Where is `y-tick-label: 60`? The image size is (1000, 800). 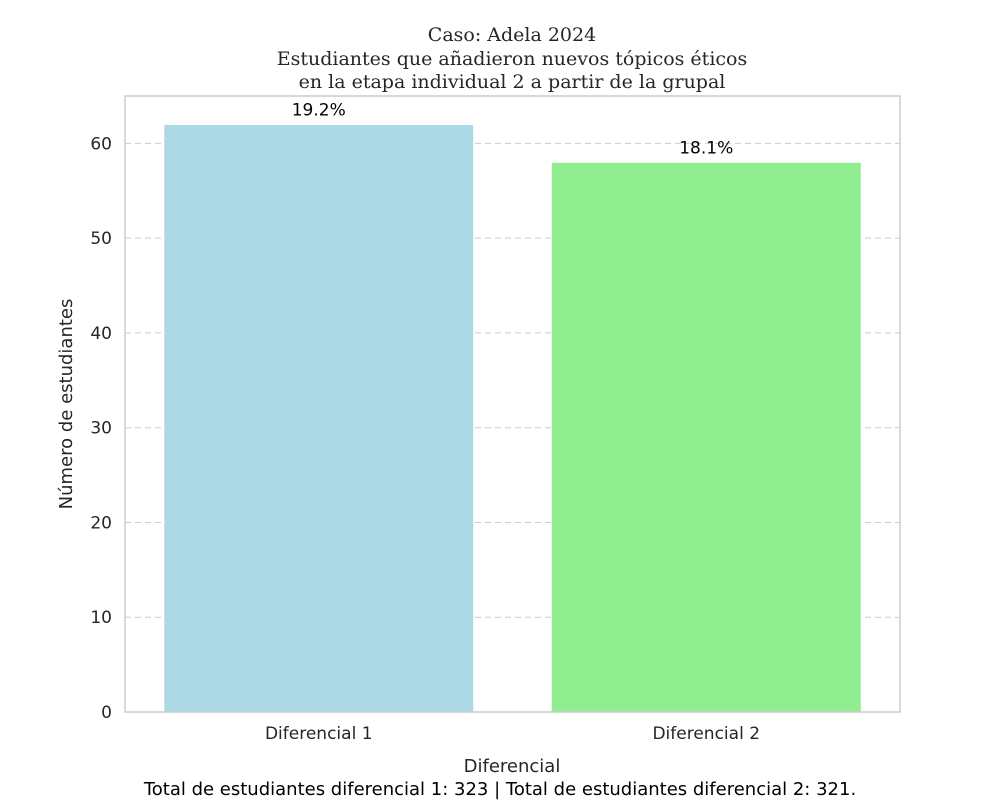
y-tick-label: 60 is located at coordinates (101, 144).